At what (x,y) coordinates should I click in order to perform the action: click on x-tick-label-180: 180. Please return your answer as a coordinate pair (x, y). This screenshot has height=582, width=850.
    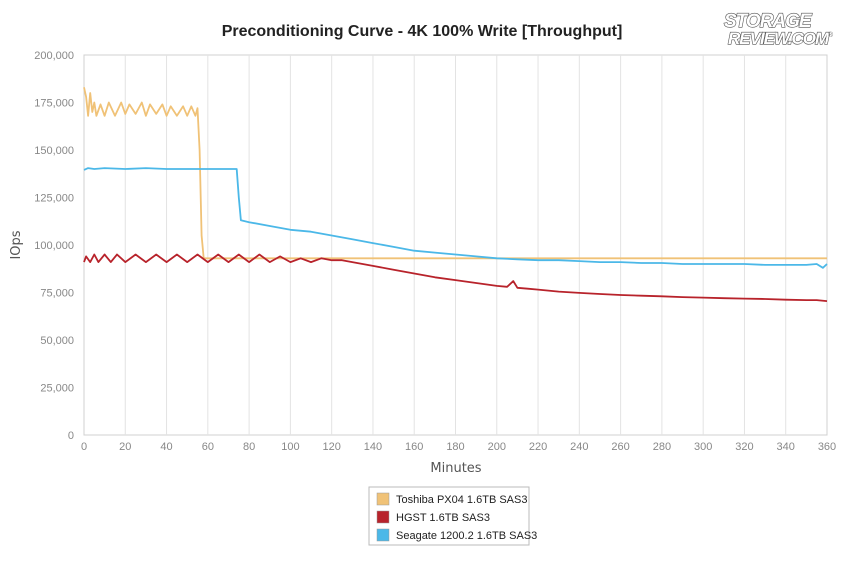
    Looking at the image, I should click on (455, 447).